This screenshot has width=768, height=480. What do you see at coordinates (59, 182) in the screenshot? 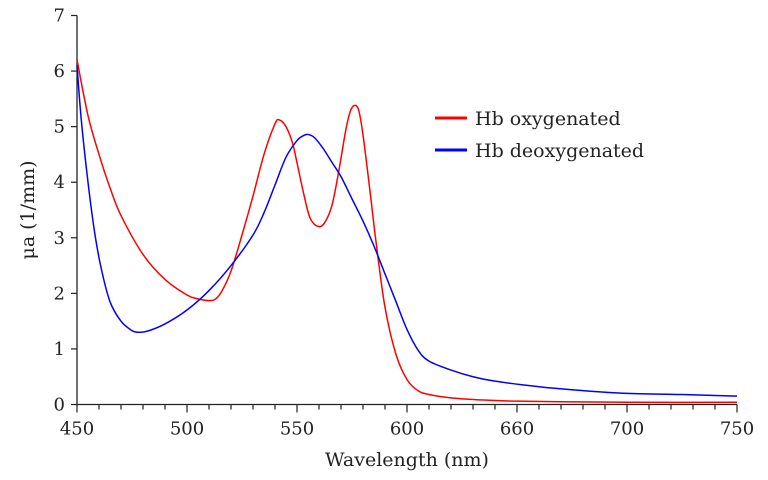
I see `y-tick-label: 4` at bounding box center [59, 182].